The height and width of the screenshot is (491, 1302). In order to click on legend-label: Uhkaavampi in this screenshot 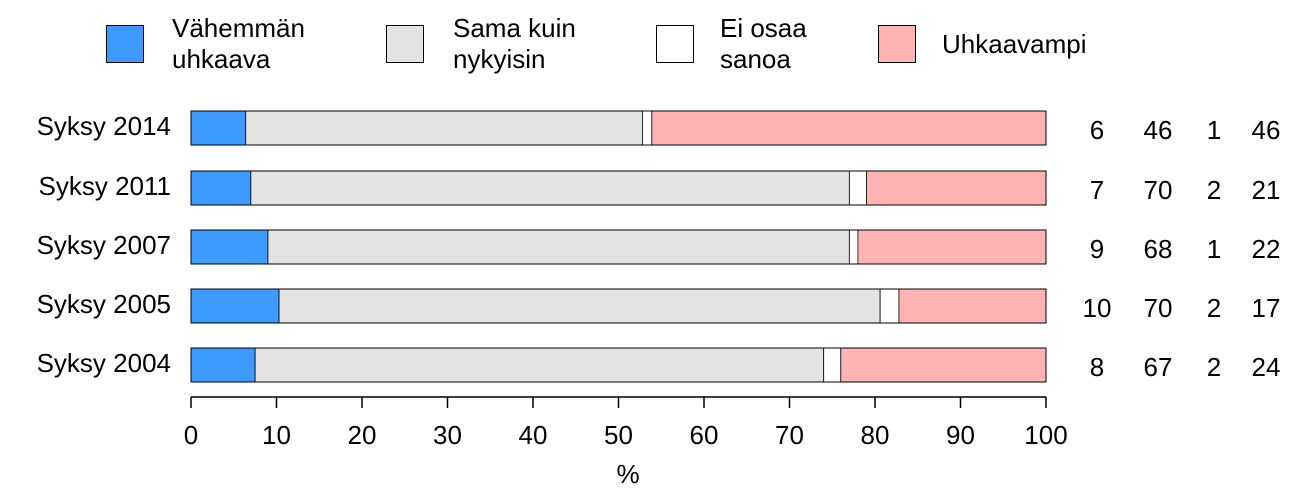, I will do `click(1014, 43)`.